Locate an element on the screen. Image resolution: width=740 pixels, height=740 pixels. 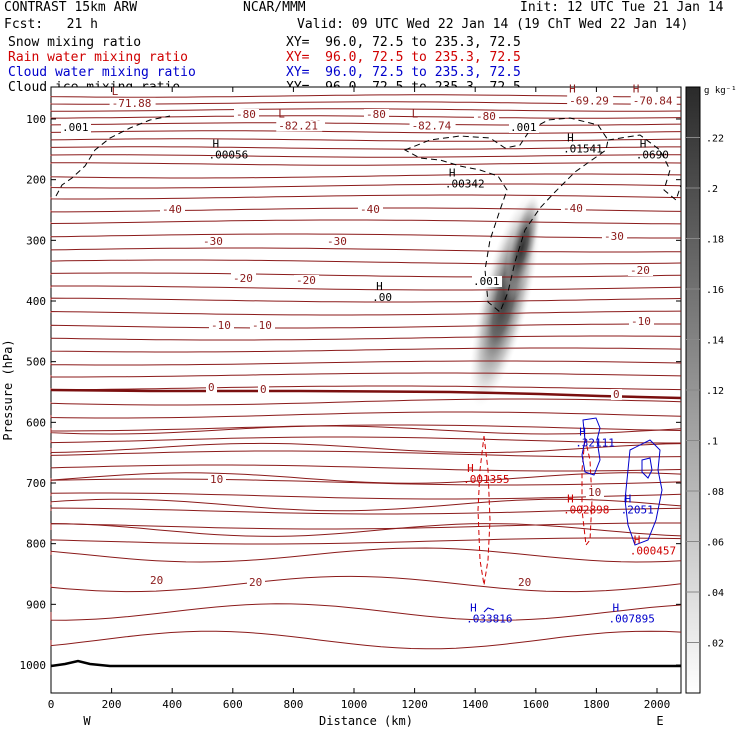
colorbar-tick-label: .22 is located at coordinates (715, 139).